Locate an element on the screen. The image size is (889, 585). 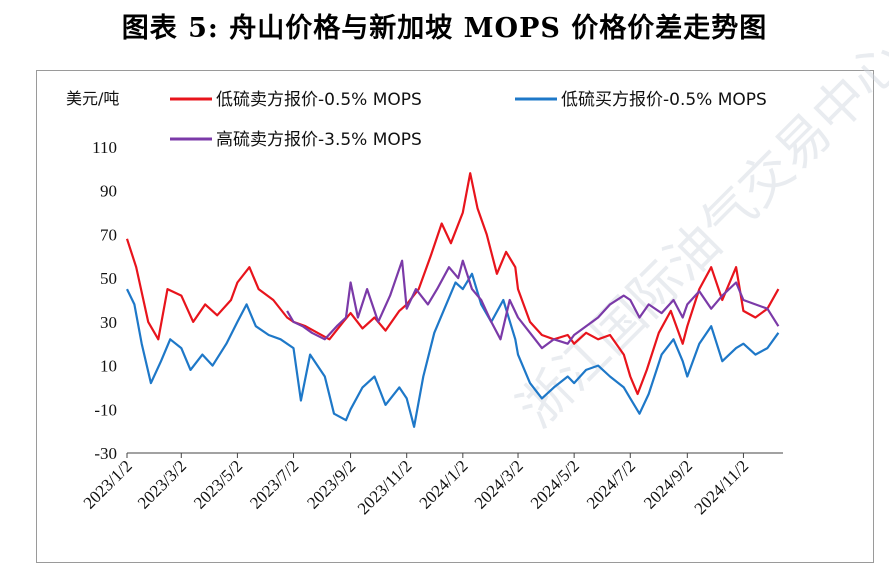
x-tick-label: 2023/7/2 is located at coordinates (274, 484).